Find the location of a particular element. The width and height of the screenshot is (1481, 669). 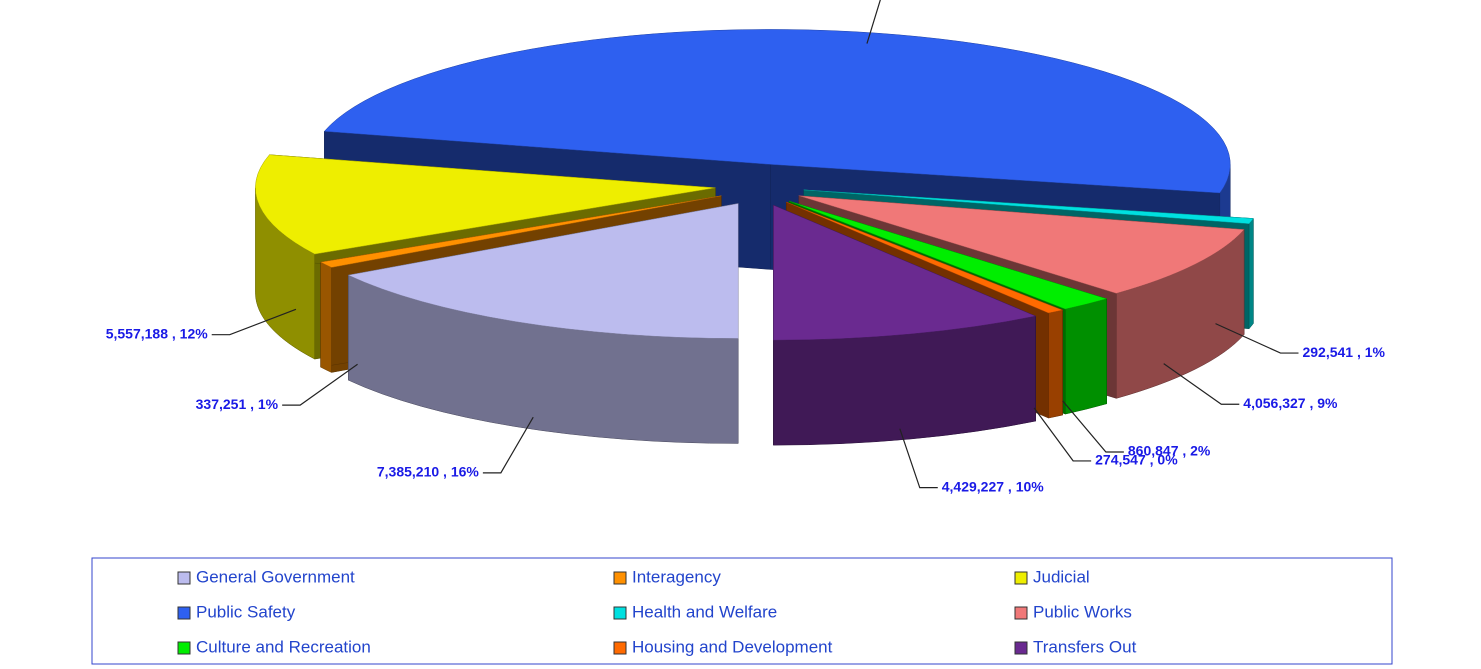

legend-label: Transfers Out is located at coordinates (1085, 646).